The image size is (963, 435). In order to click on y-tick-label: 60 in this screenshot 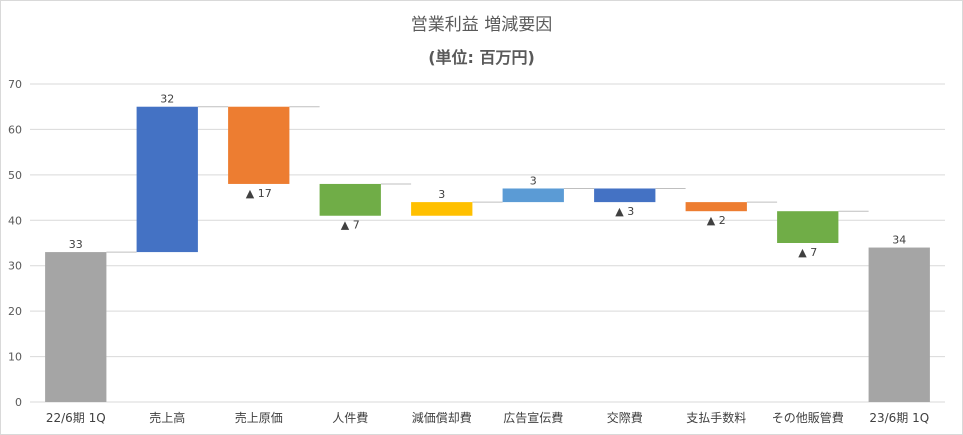, I will do `click(15, 129)`.